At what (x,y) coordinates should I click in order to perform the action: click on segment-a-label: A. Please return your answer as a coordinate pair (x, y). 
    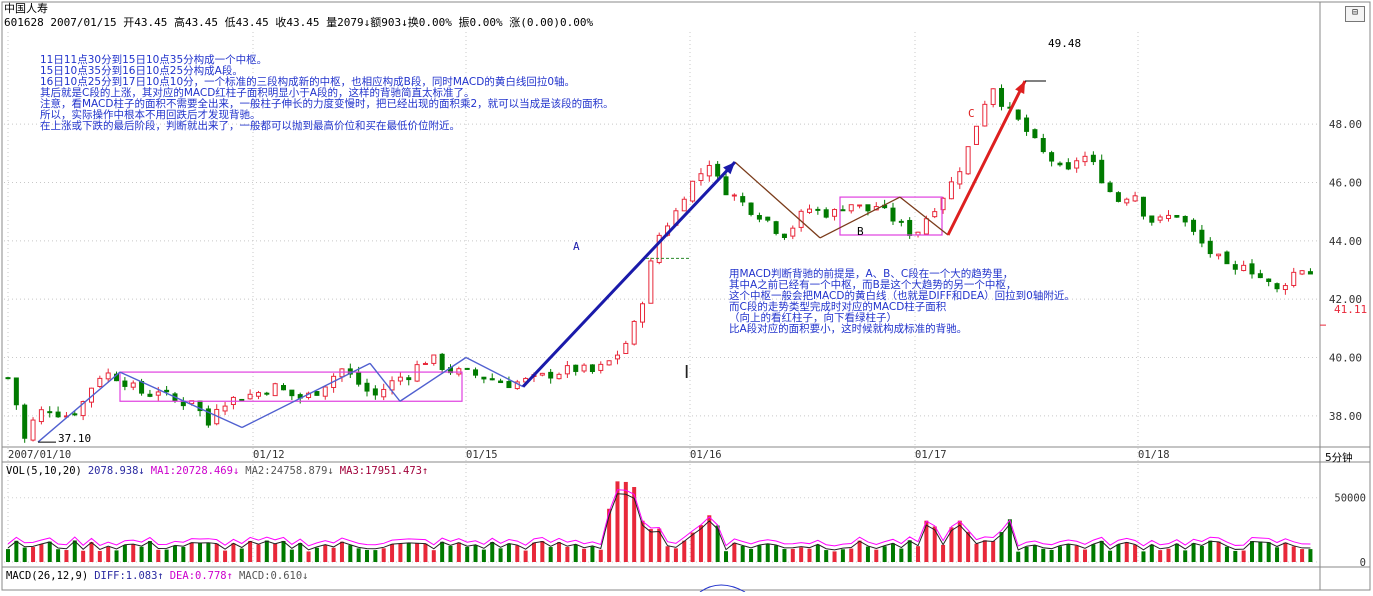
    Looking at the image, I should click on (576, 246).